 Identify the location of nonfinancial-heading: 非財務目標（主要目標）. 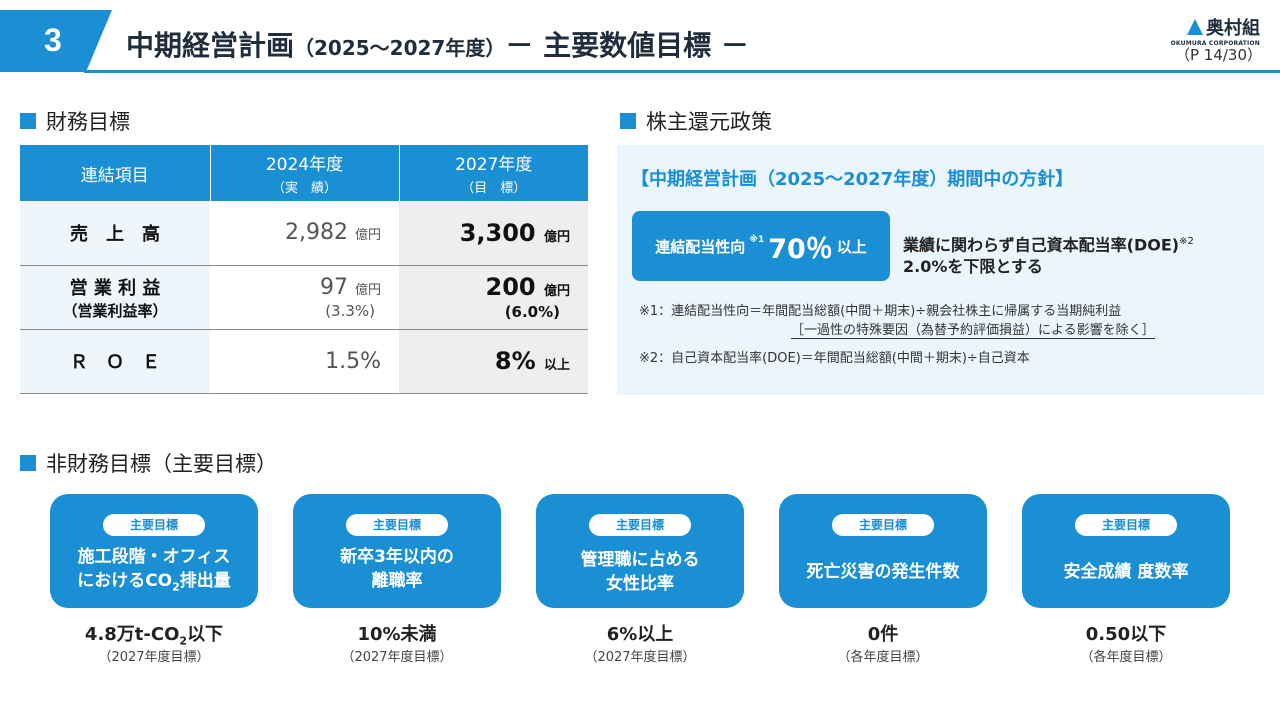
(148, 463).